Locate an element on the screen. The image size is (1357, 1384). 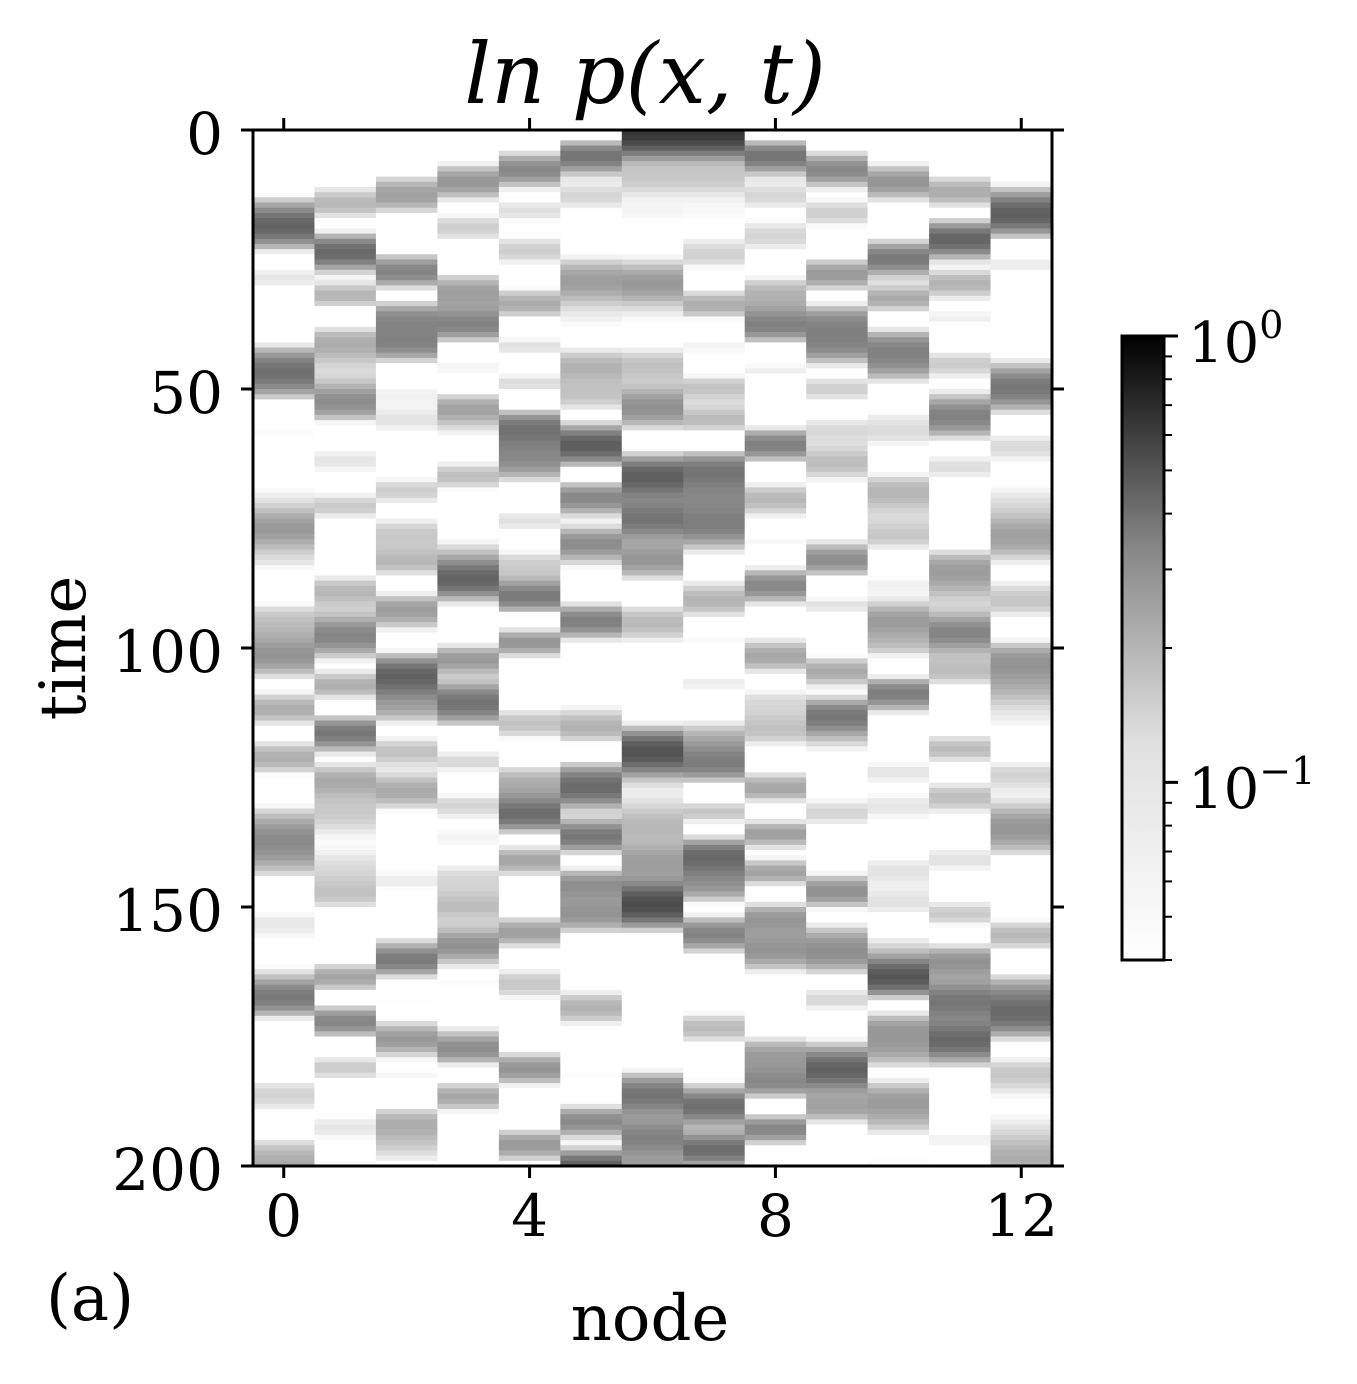
colorbar-ticks is located at coordinates (1171, 647).